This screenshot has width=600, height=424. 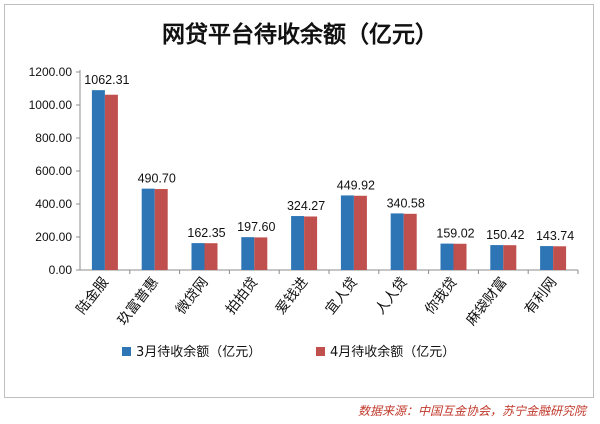 I want to click on data-label: 324.27, so click(x=306, y=206).